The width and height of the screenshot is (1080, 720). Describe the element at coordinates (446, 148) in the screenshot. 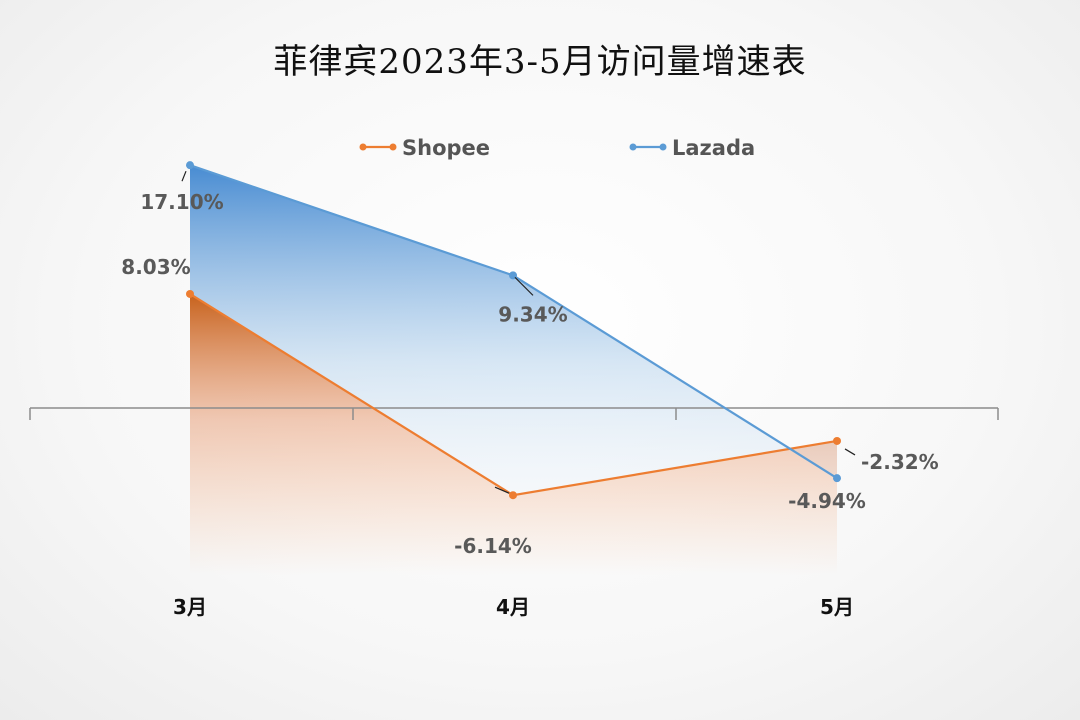

I see `shopee-legend-label: Shopee` at that location.